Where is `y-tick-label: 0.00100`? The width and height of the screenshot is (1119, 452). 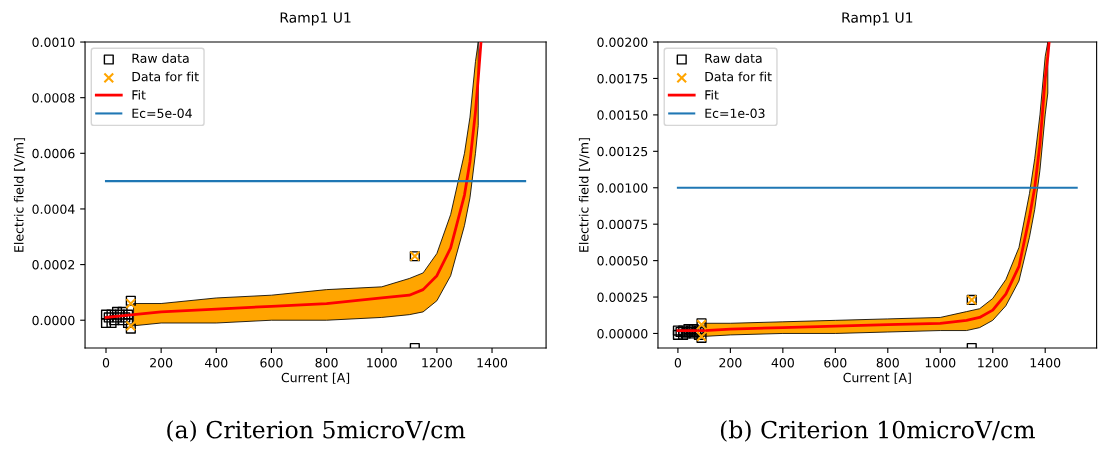
y-tick-label: 0.00100 is located at coordinates (622, 188).